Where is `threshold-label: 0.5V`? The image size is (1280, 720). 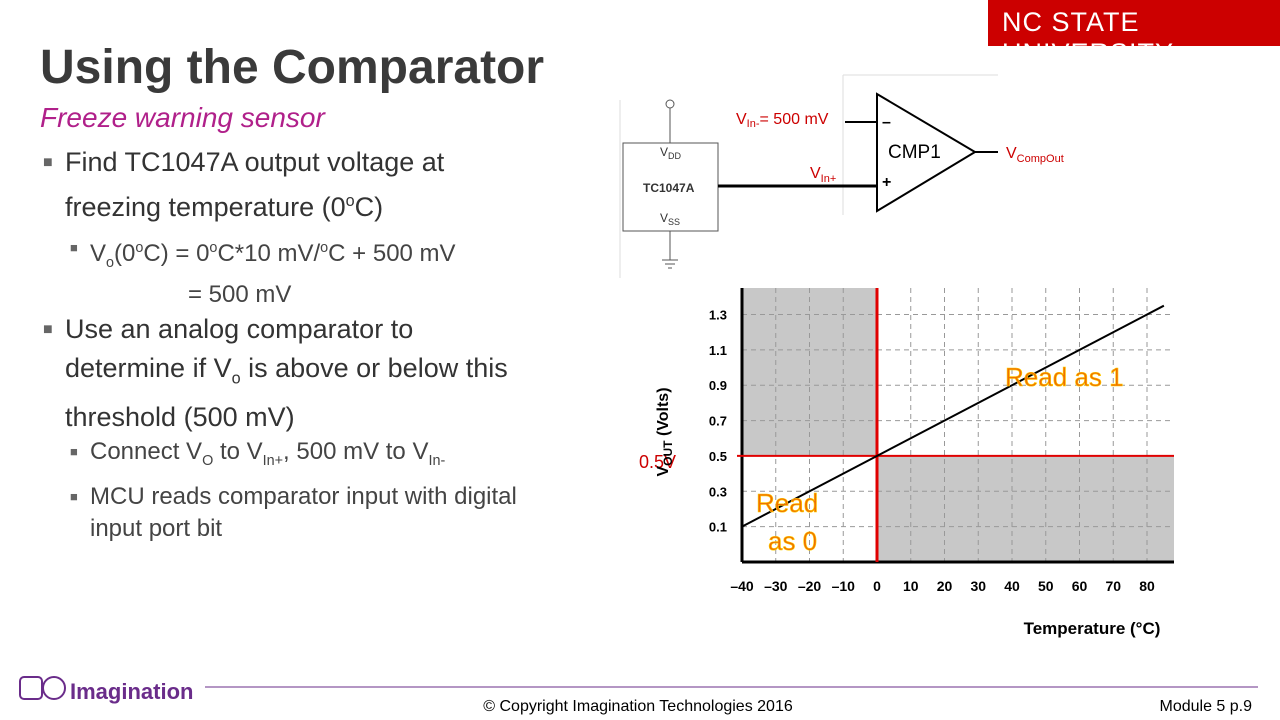 threshold-label: 0.5V is located at coordinates (657, 462).